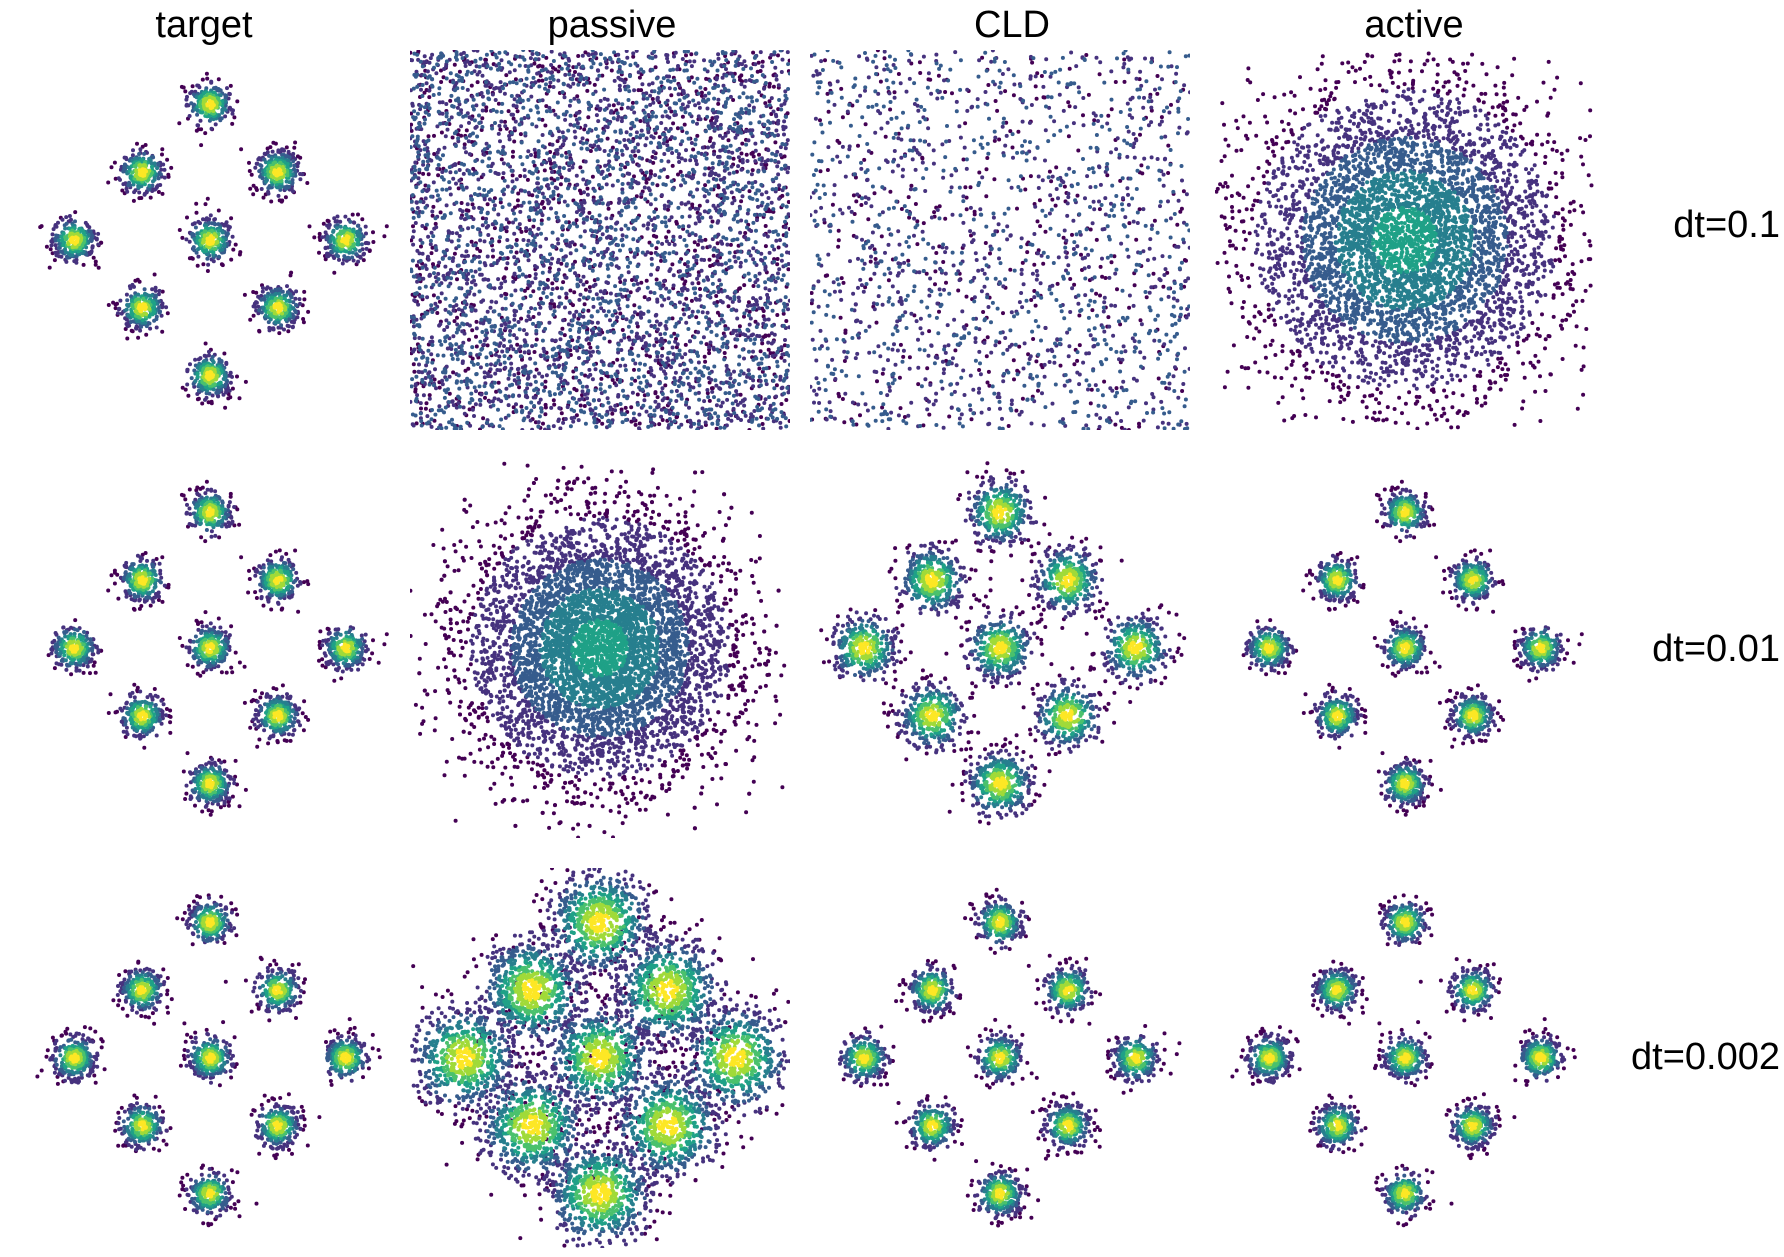 Image resolution: width=1784 pixels, height=1257 pixels. What do you see at coordinates (600, 240) in the screenshot?
I see `scatter-plot` at bounding box center [600, 240].